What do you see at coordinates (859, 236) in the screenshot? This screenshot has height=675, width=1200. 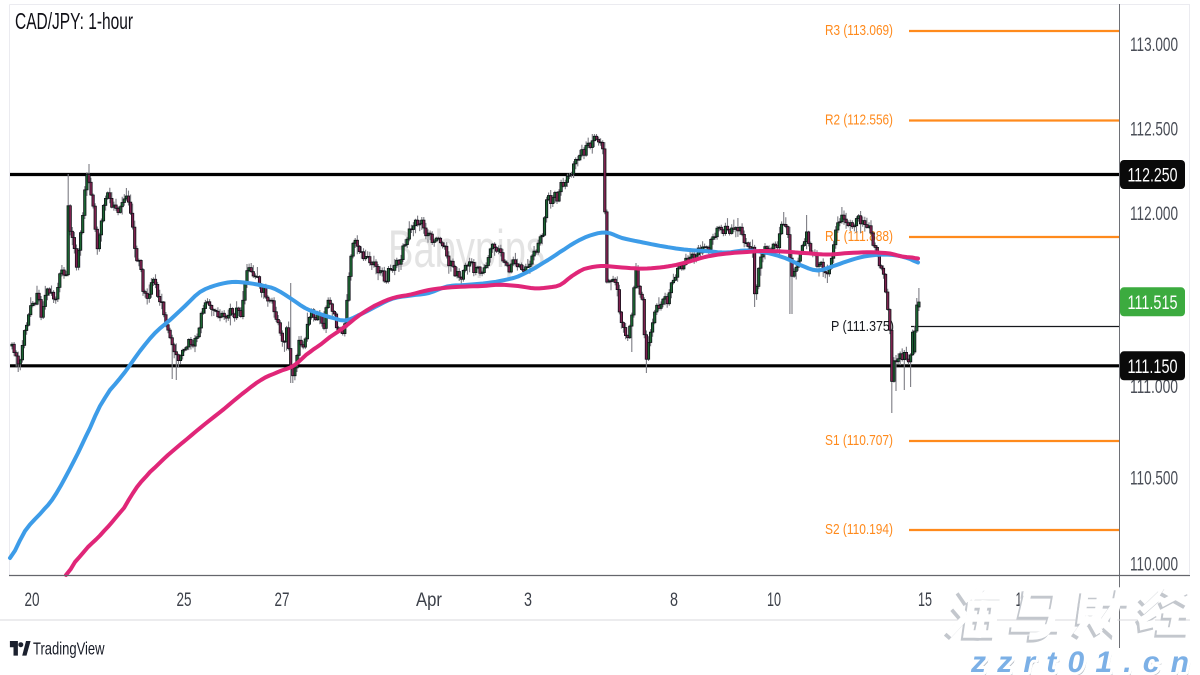 I see `svg-text: R1 (111.888)` at bounding box center [859, 236].